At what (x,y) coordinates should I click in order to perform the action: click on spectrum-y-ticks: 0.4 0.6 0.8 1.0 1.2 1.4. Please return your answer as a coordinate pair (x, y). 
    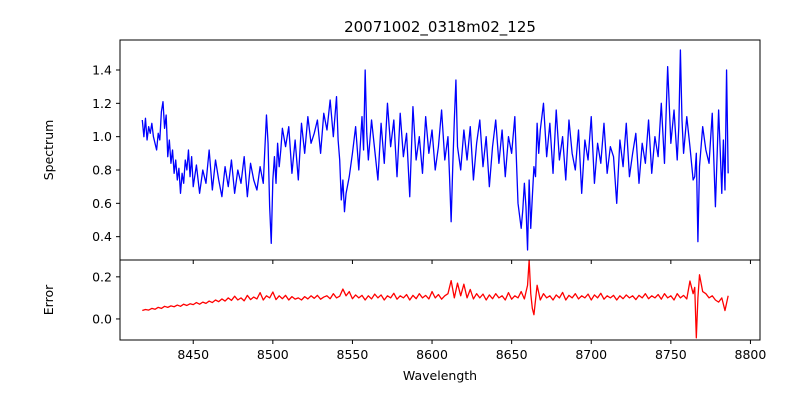
    Looking at the image, I should click on (106, 153).